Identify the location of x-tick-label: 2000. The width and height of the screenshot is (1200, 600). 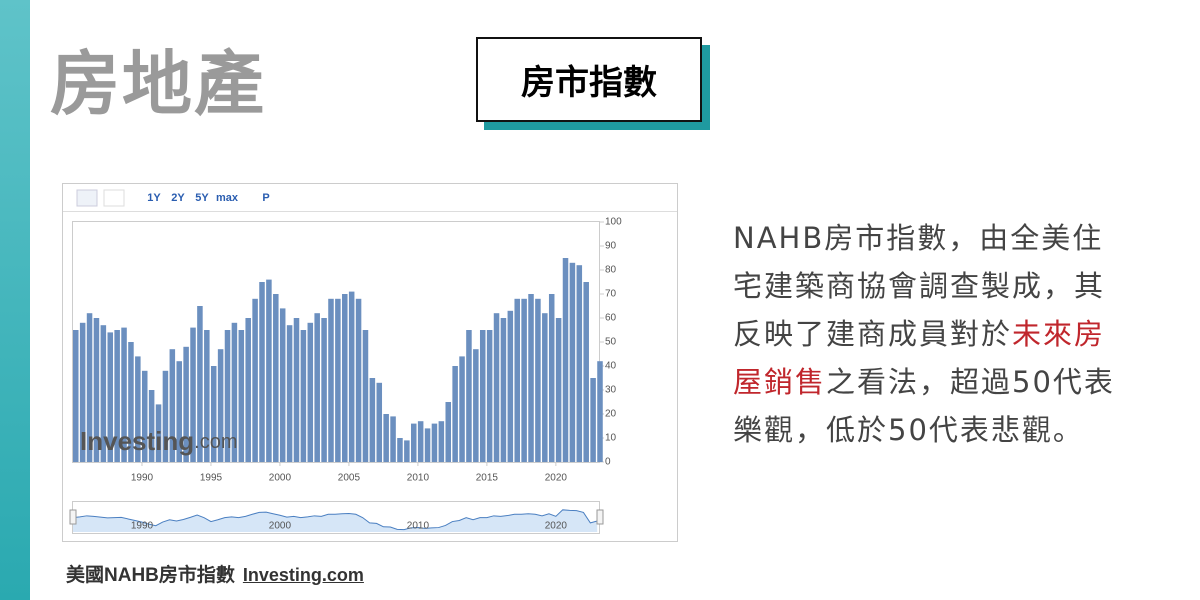
(280, 478).